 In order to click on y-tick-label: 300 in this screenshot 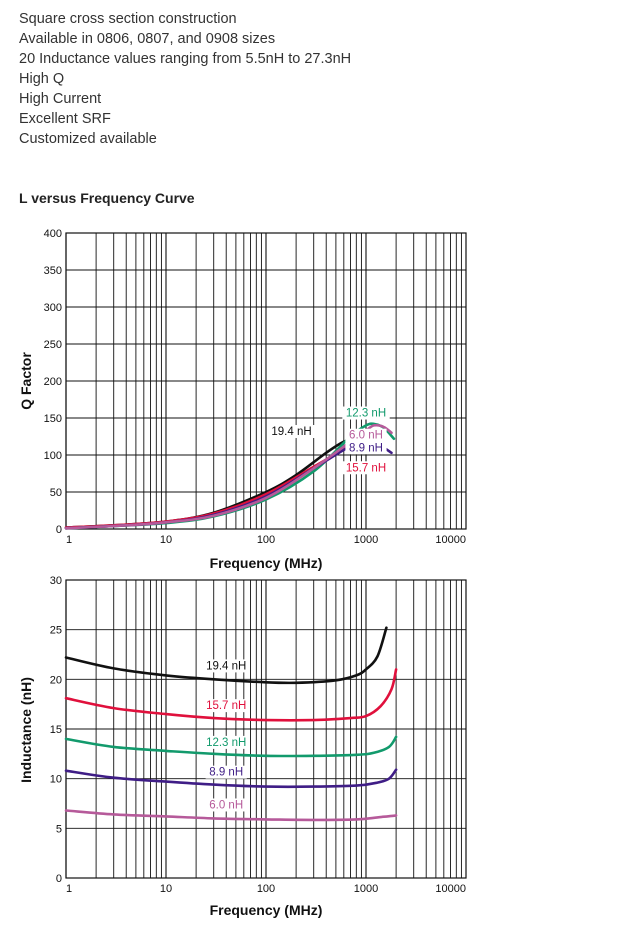, I will do `click(53, 308)`.